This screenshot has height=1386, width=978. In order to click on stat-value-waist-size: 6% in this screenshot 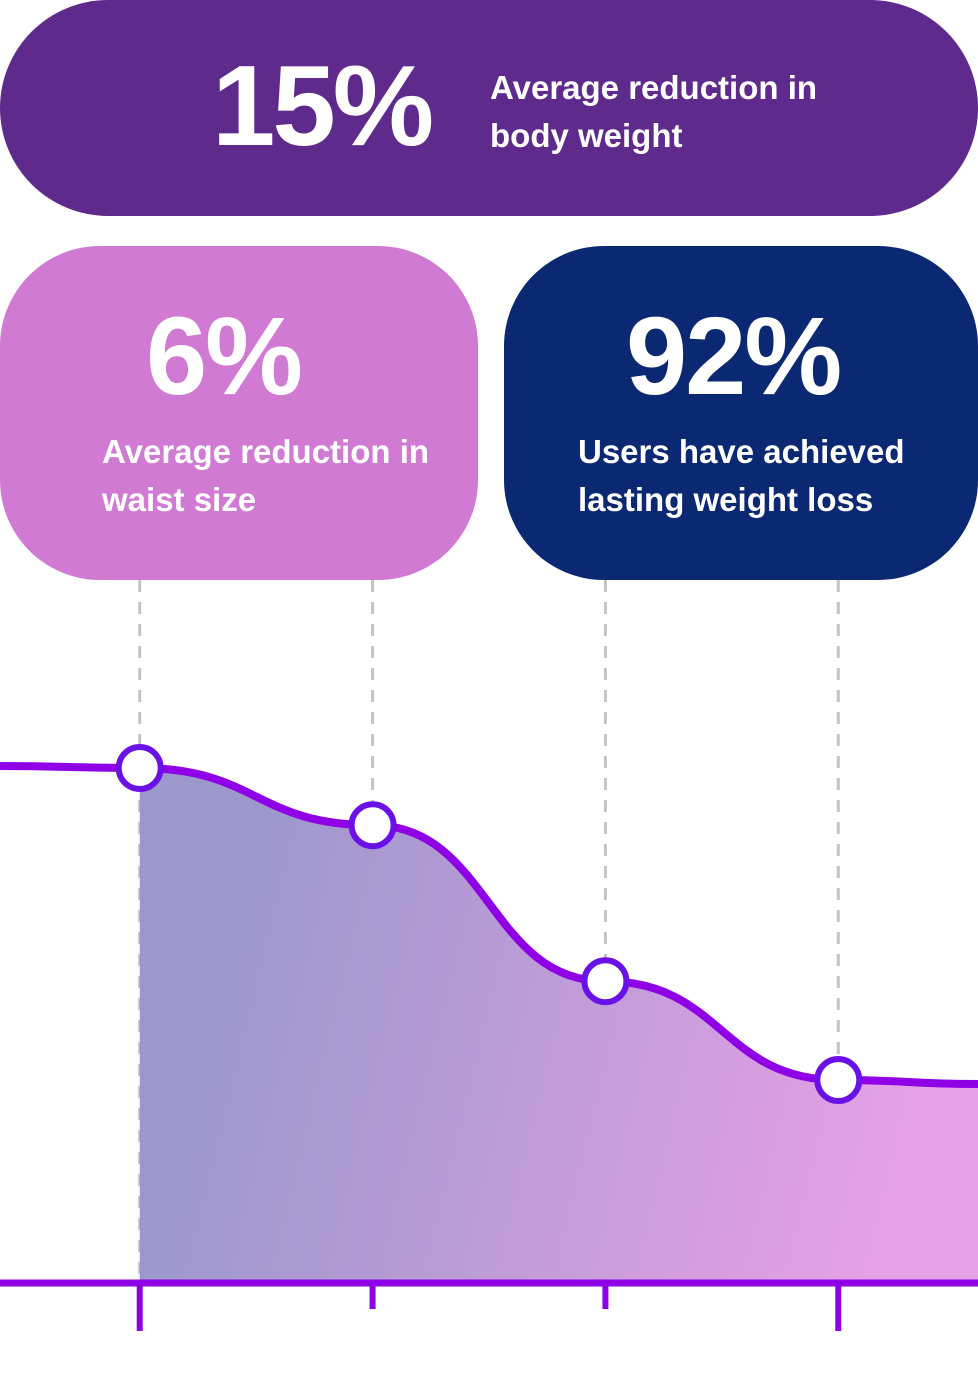, I will do `click(224, 356)`.